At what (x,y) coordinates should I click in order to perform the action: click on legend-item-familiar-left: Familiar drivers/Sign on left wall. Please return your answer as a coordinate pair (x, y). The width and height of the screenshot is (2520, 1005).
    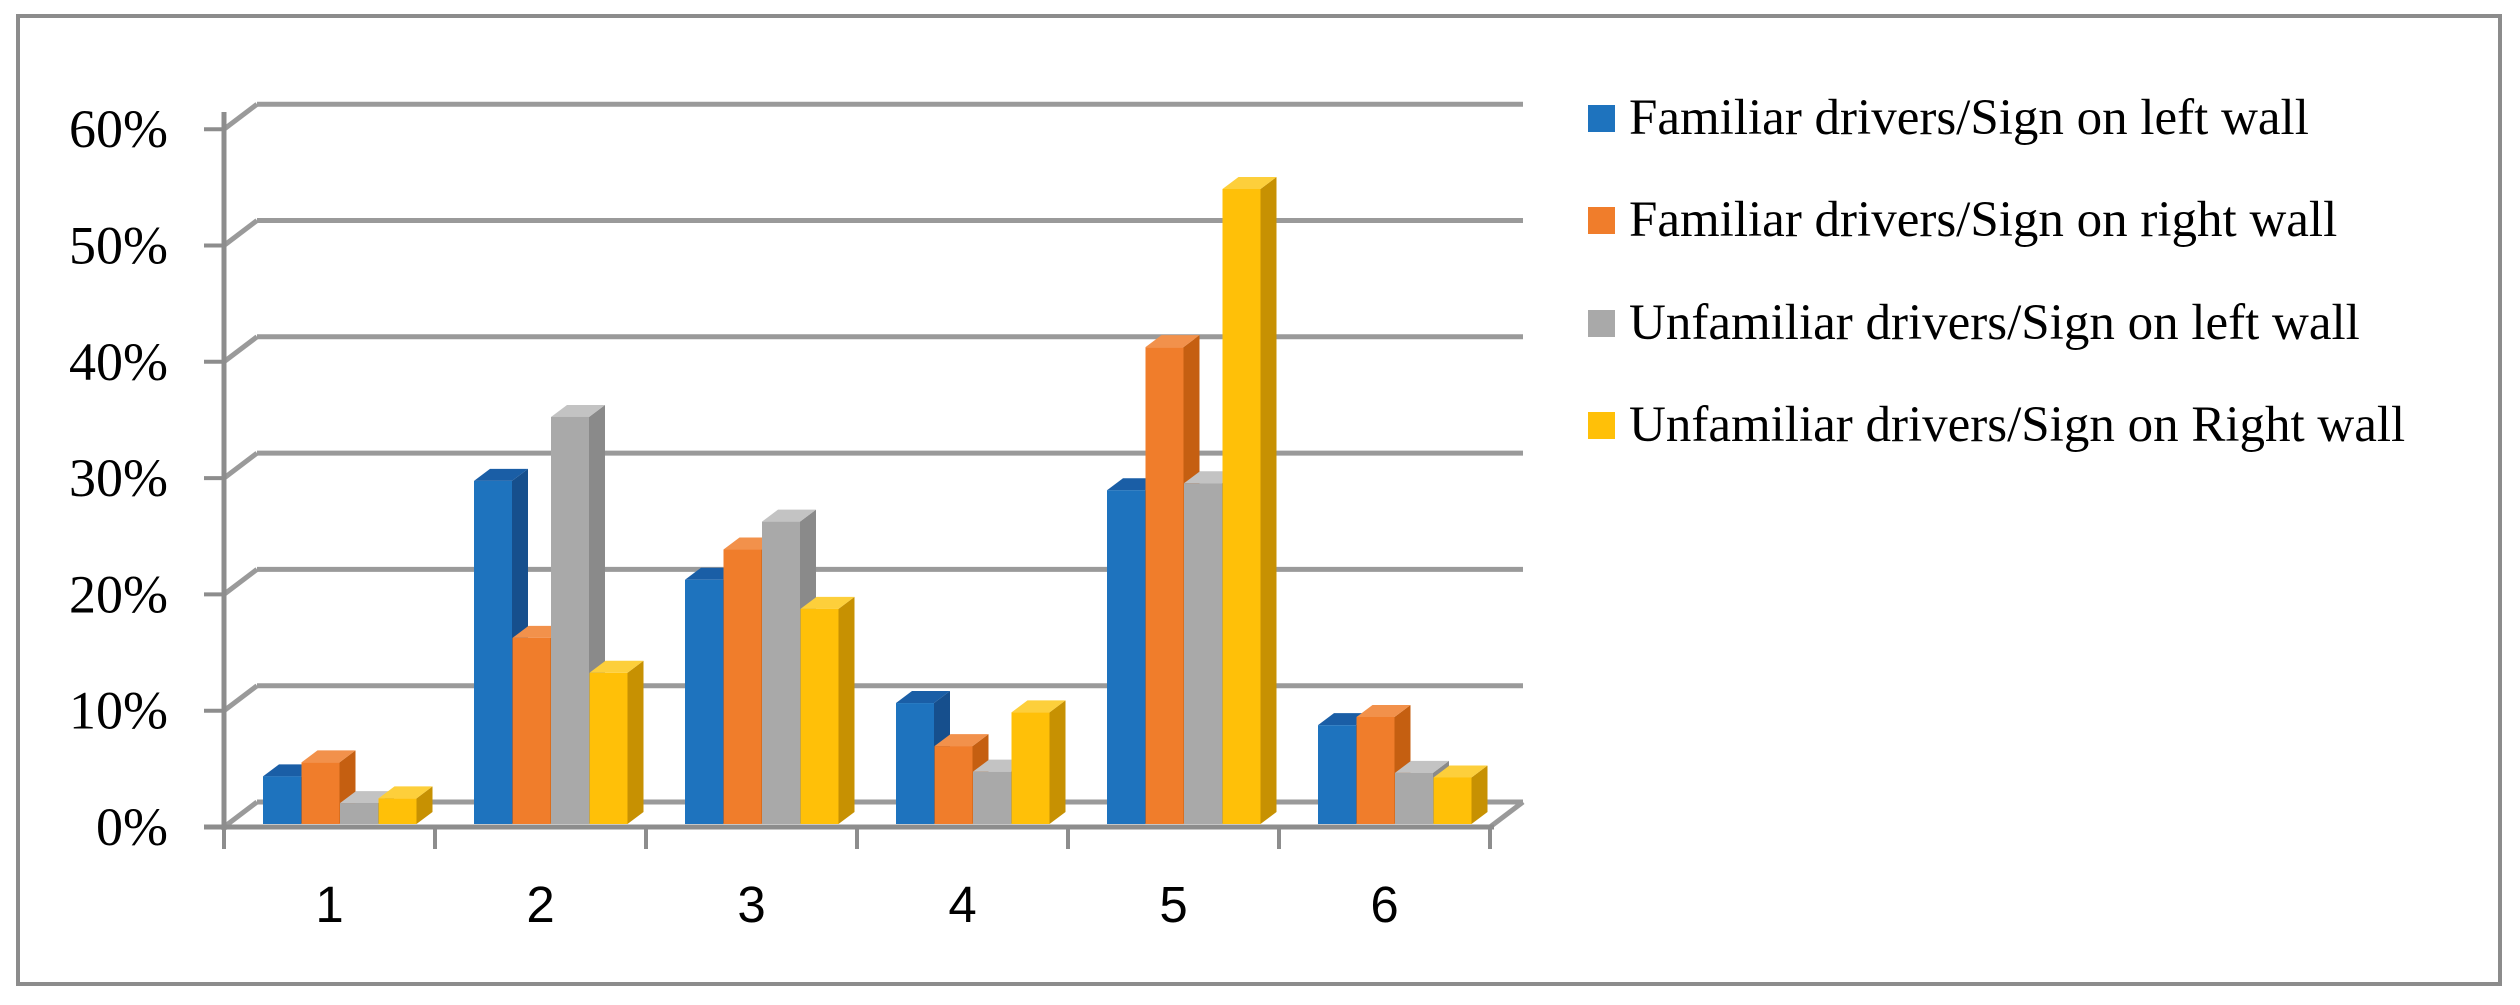
    Looking at the image, I should click on (1948, 118).